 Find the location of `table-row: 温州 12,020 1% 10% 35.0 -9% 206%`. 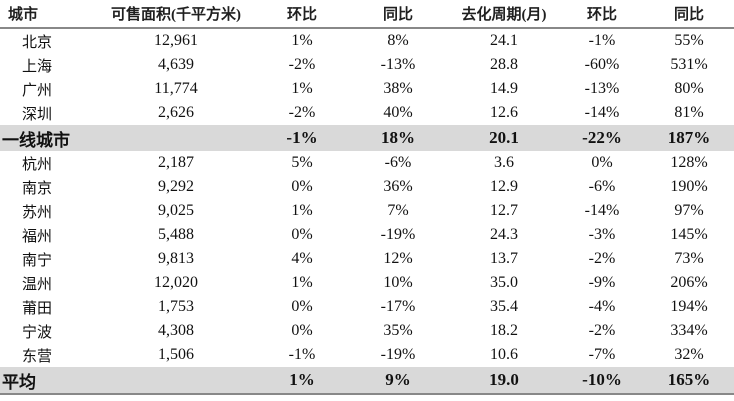

table-row: 温州 12,020 1% 10% 35.0 -9% 206% is located at coordinates (367, 283).